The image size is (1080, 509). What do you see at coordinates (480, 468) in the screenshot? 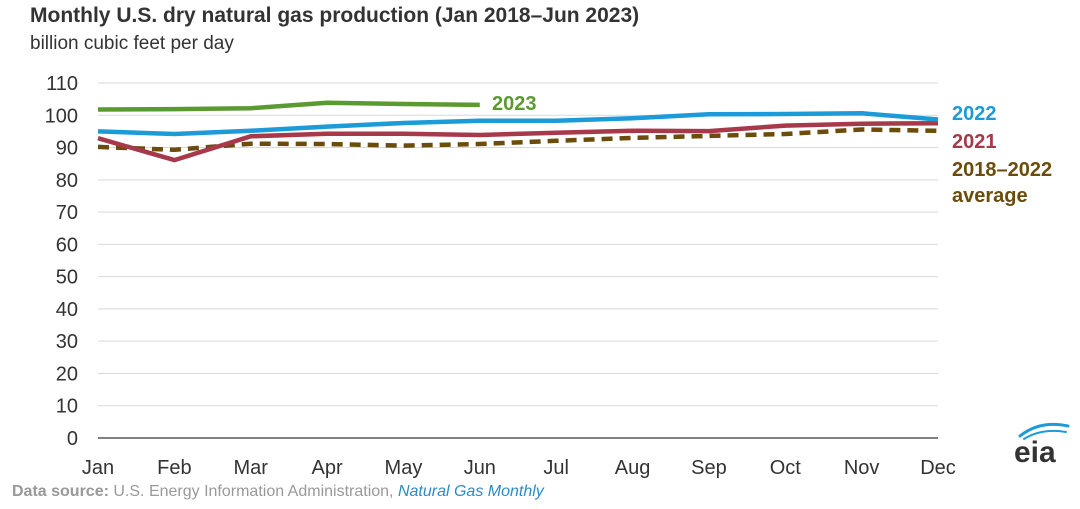
I see `x-tick-label: Jun` at bounding box center [480, 468].